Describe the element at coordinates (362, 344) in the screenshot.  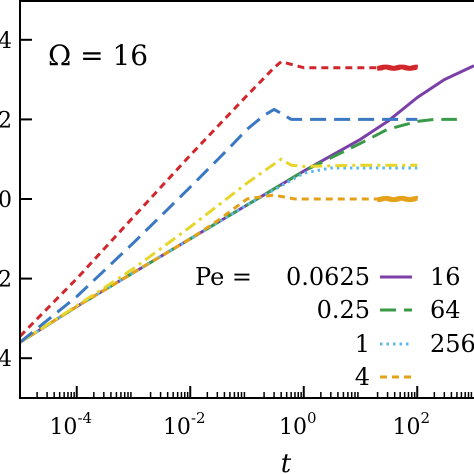
I see `legend-label: 1` at that location.